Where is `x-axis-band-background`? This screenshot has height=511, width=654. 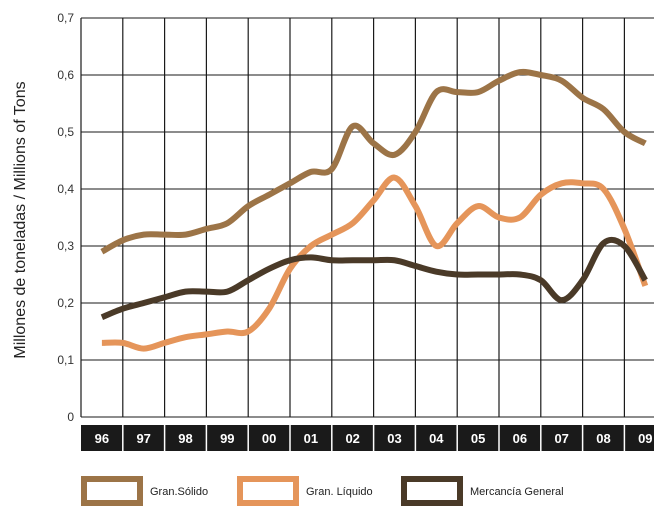 x-axis-band-background is located at coordinates (367, 438).